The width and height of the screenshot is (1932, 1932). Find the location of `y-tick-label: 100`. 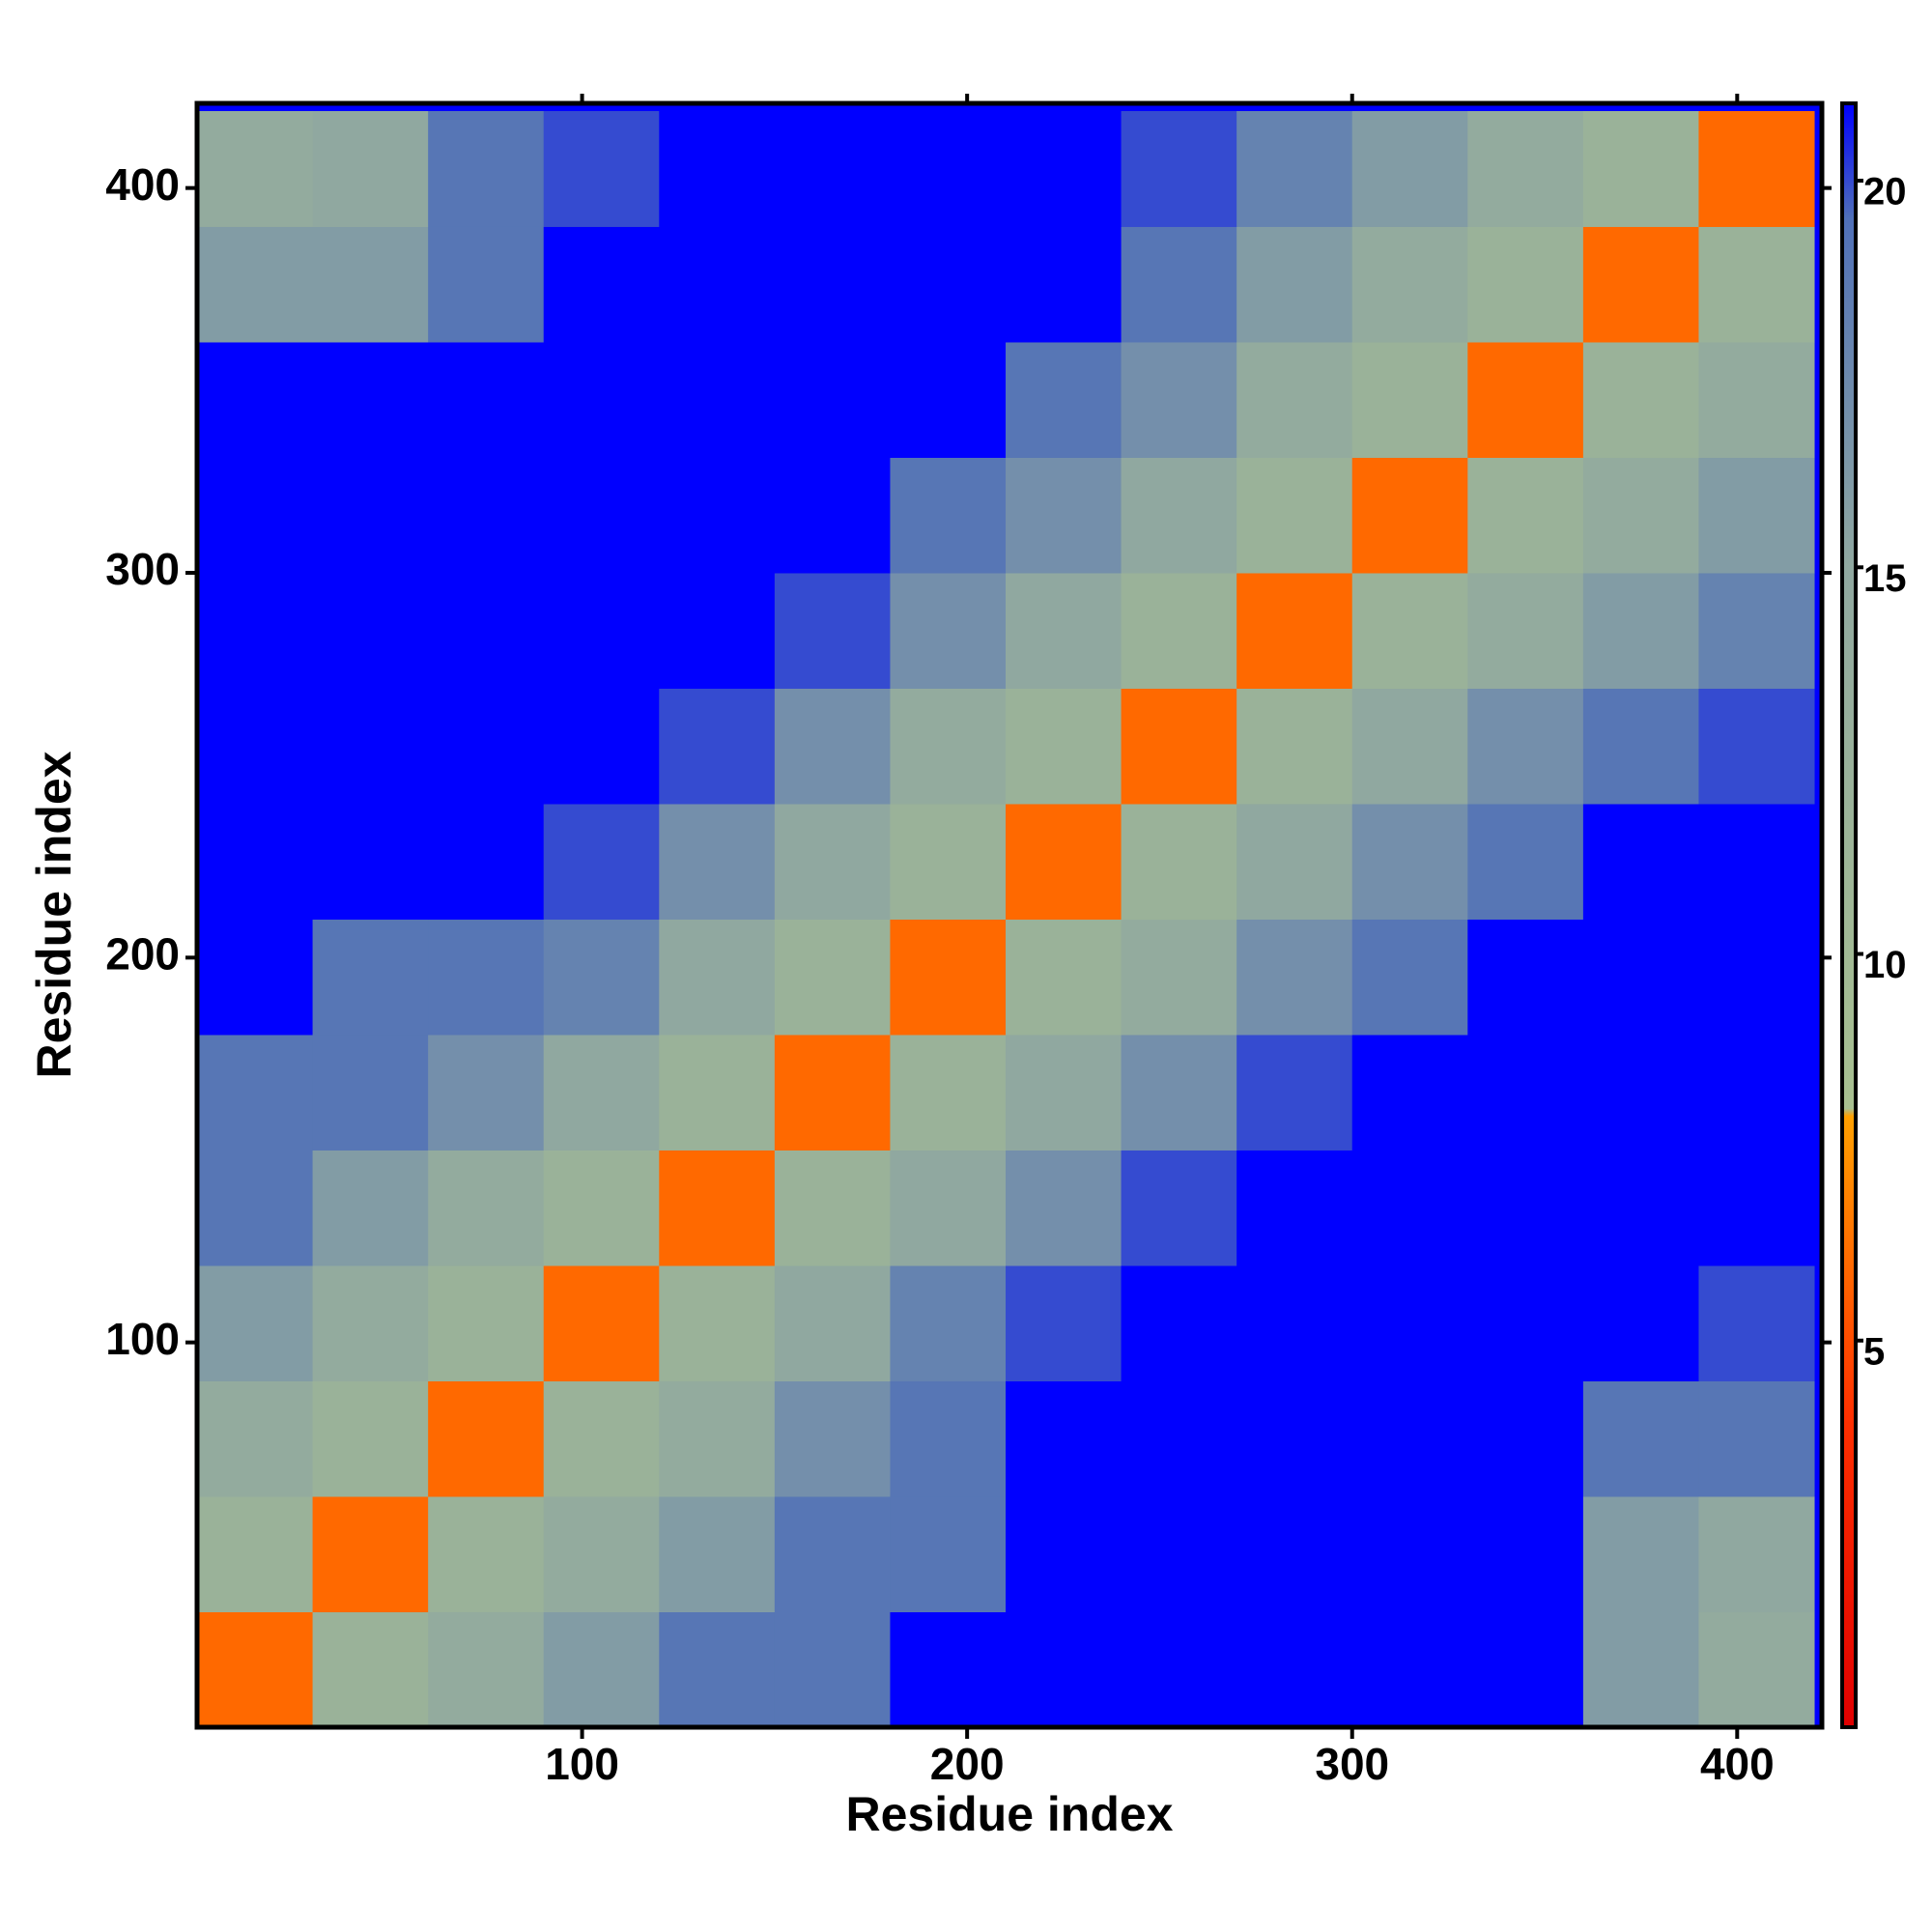

y-tick-label: 100 is located at coordinates (142, 1339).